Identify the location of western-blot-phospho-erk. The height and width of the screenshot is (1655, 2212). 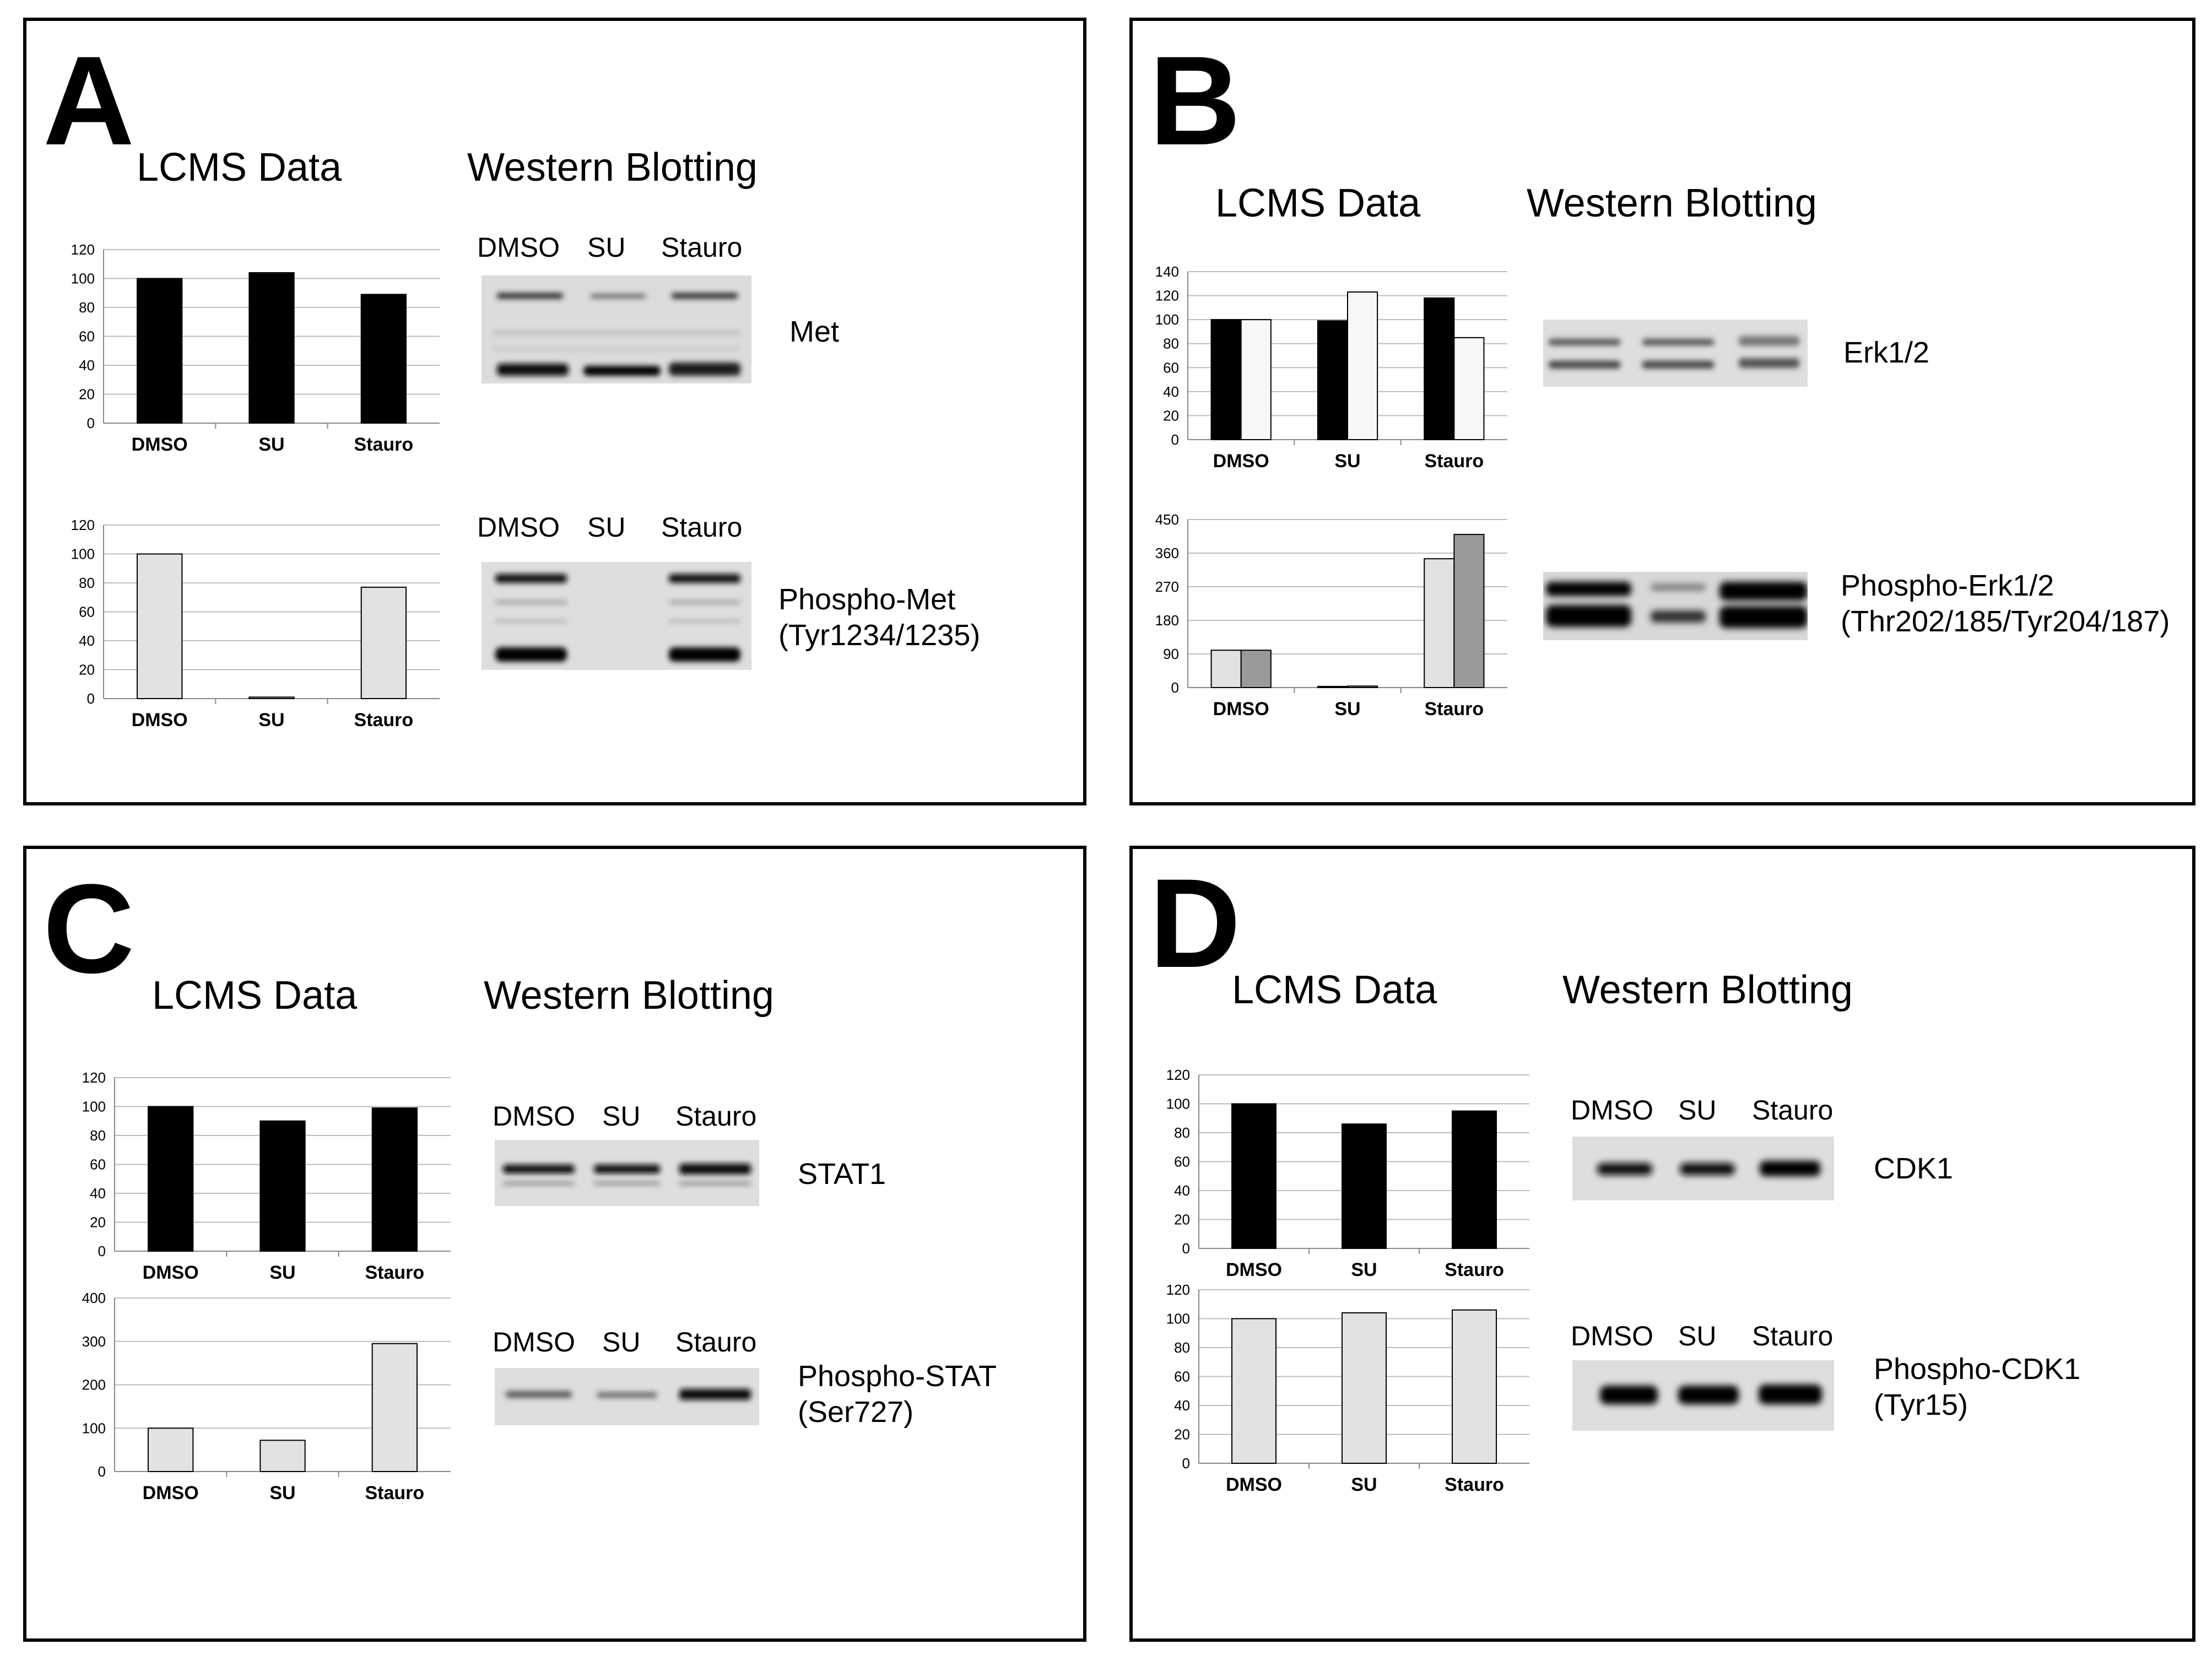
(1675, 606).